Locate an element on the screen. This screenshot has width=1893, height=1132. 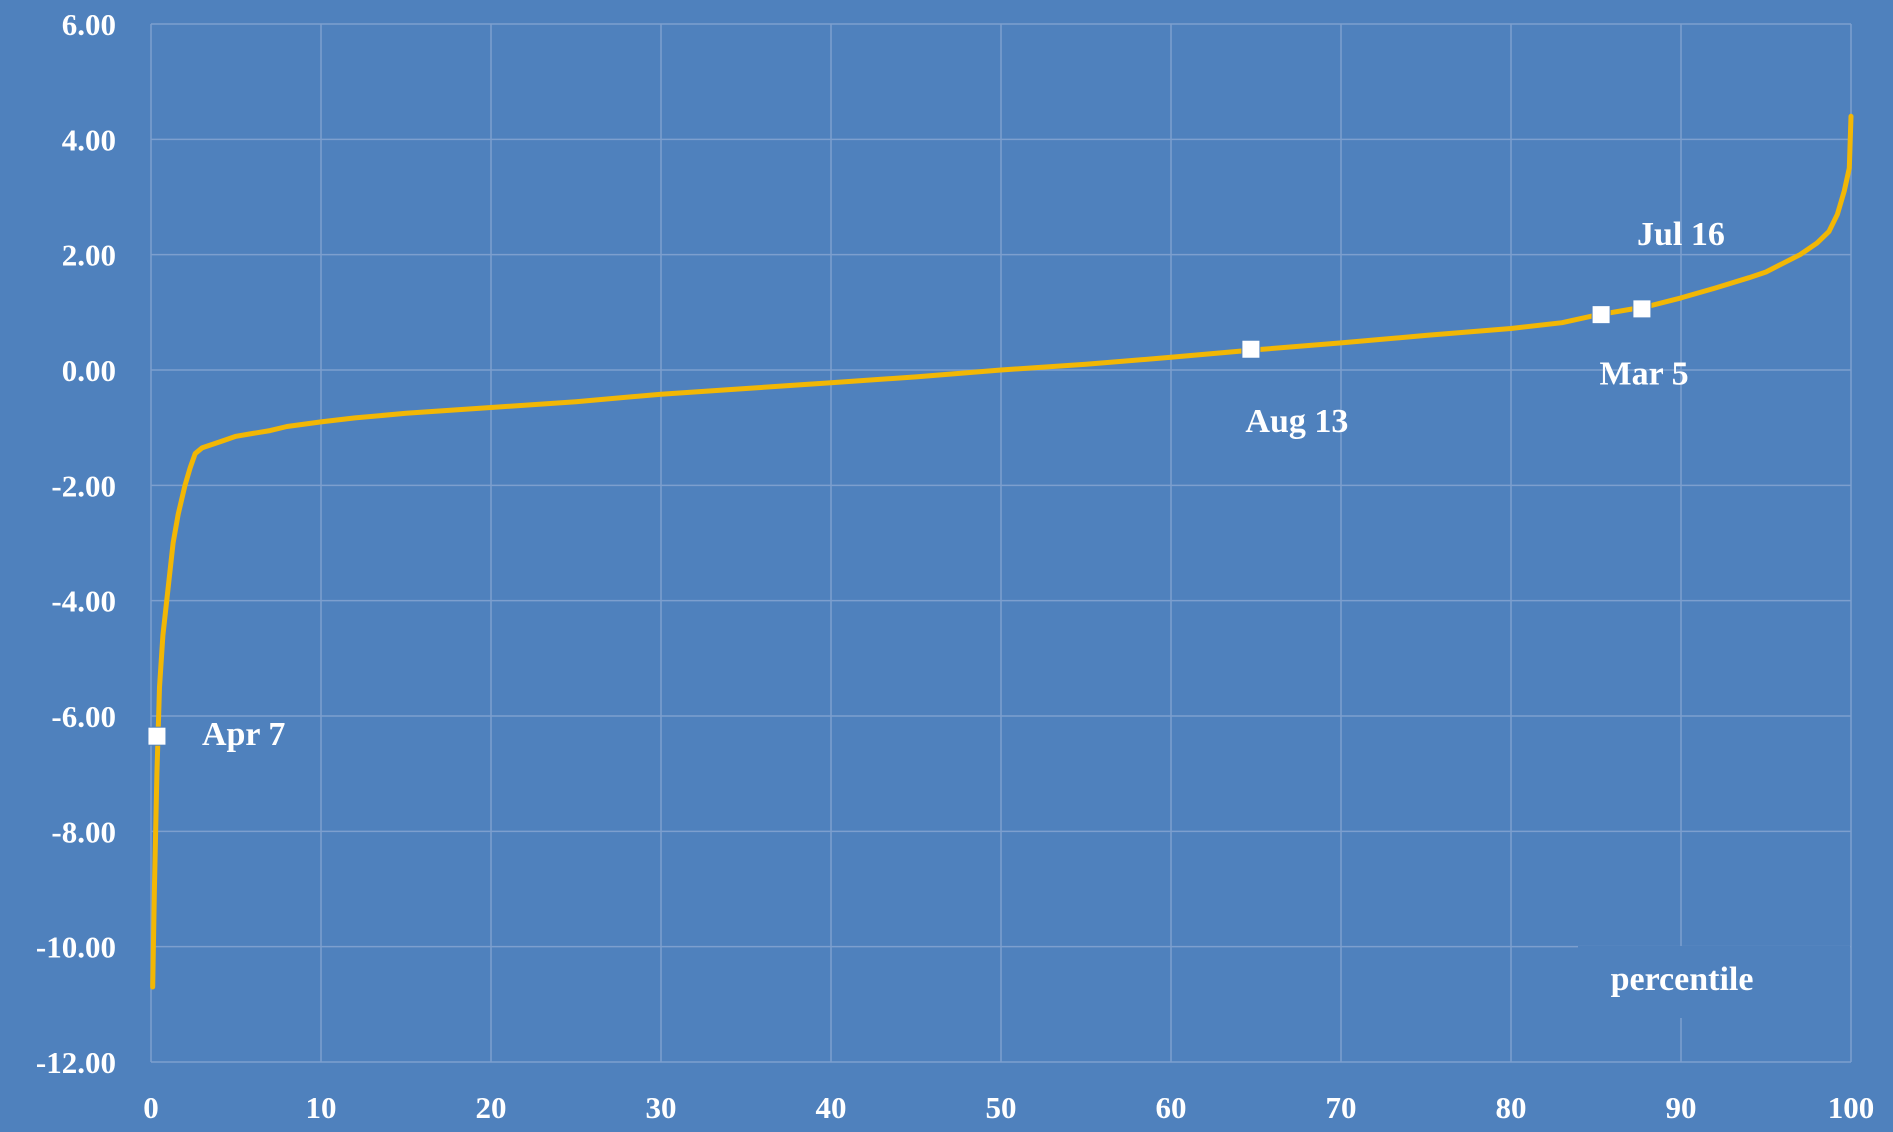
y-tick-label: -10.00 is located at coordinates (76, 947).